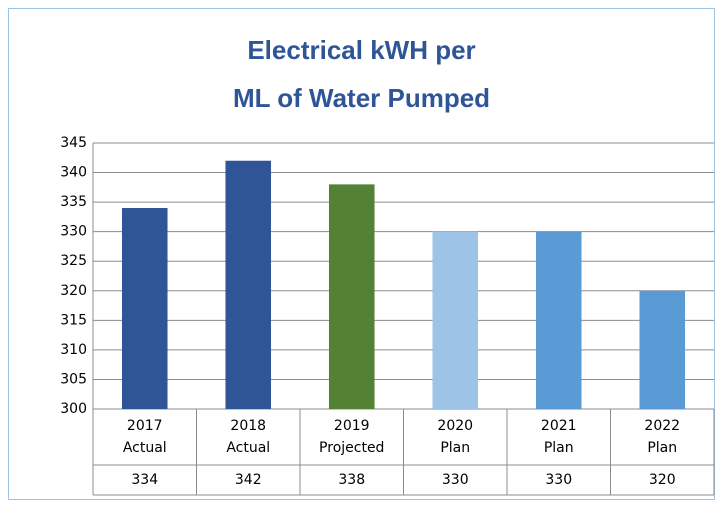 This screenshot has width=723, height=508. I want to click on table-value: 320, so click(663, 480).